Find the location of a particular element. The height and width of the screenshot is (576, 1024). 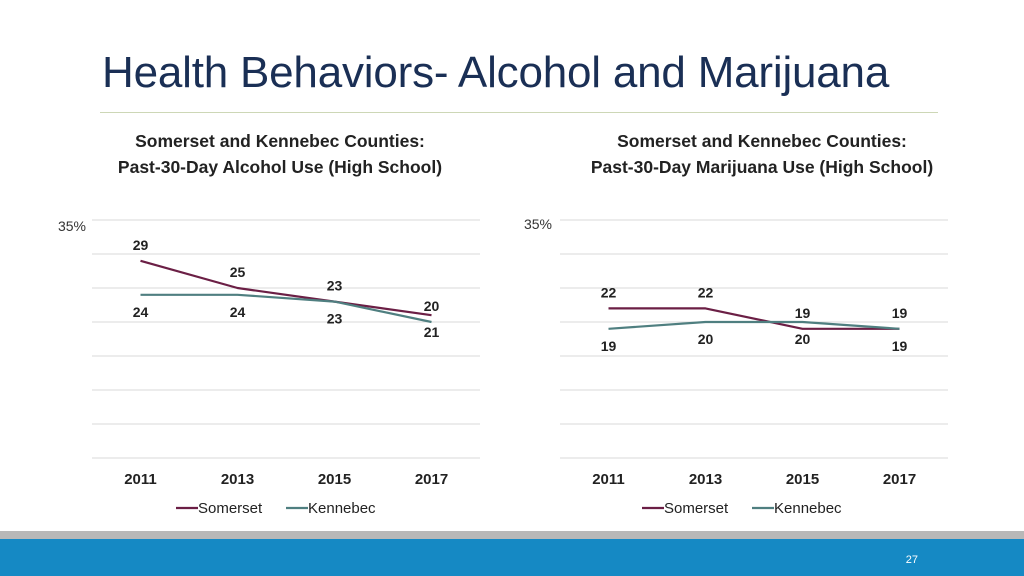

alcohol-series-somerset-line is located at coordinates (286, 288).